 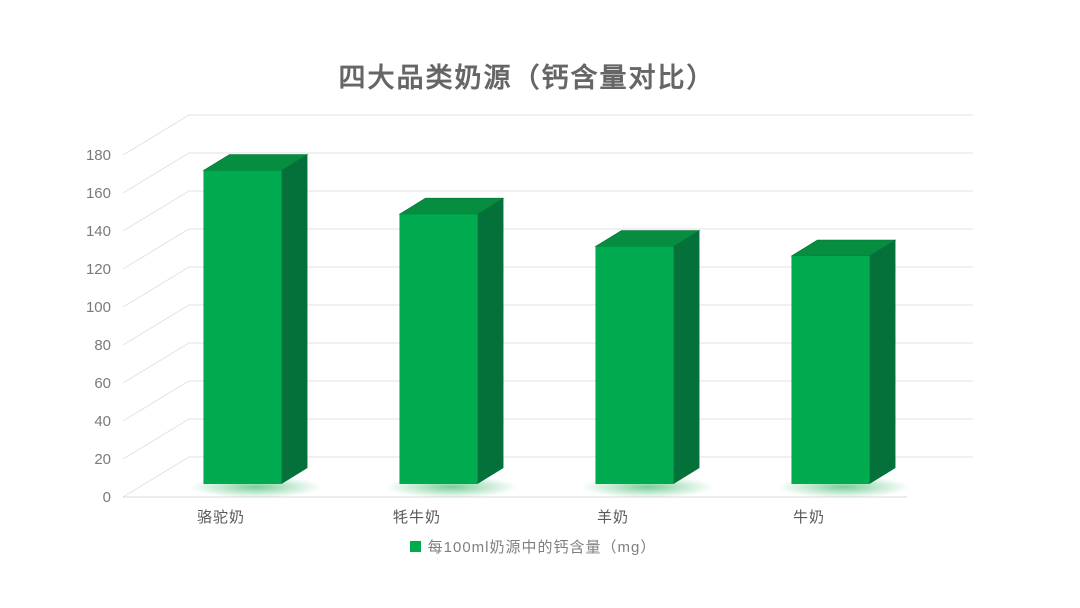 I want to click on y-axis-tick-label: 0, so click(x=107, y=497).